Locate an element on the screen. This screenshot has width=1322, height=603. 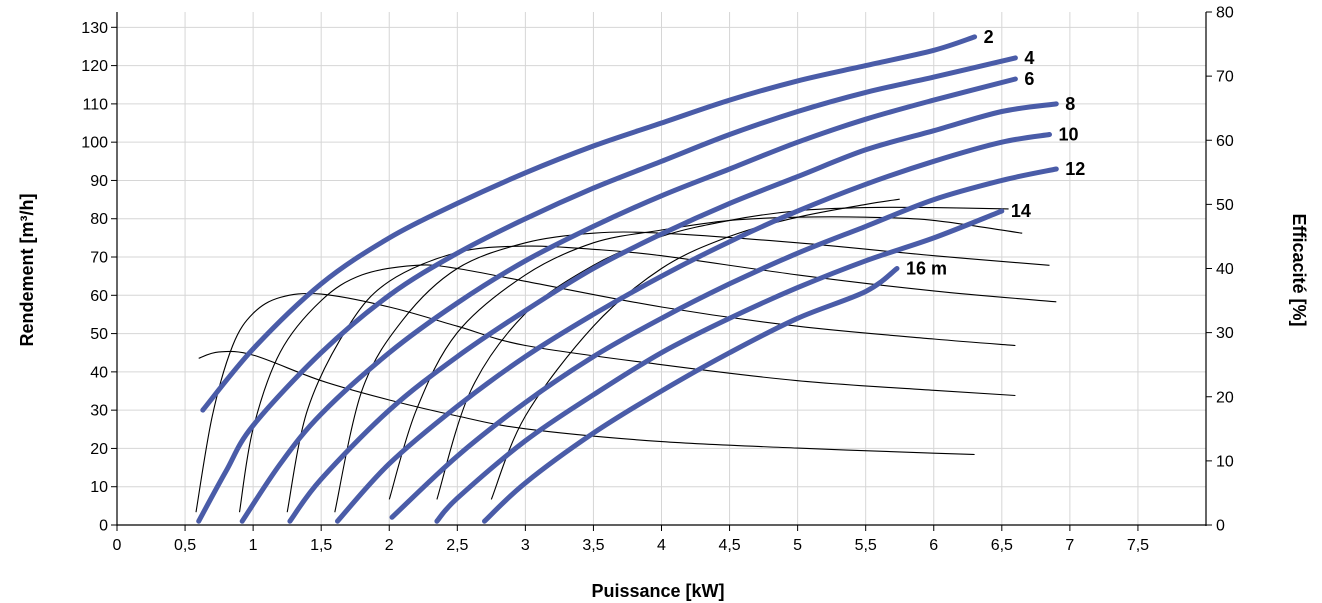
flow-curve-label: 6 is located at coordinates (1029, 79).